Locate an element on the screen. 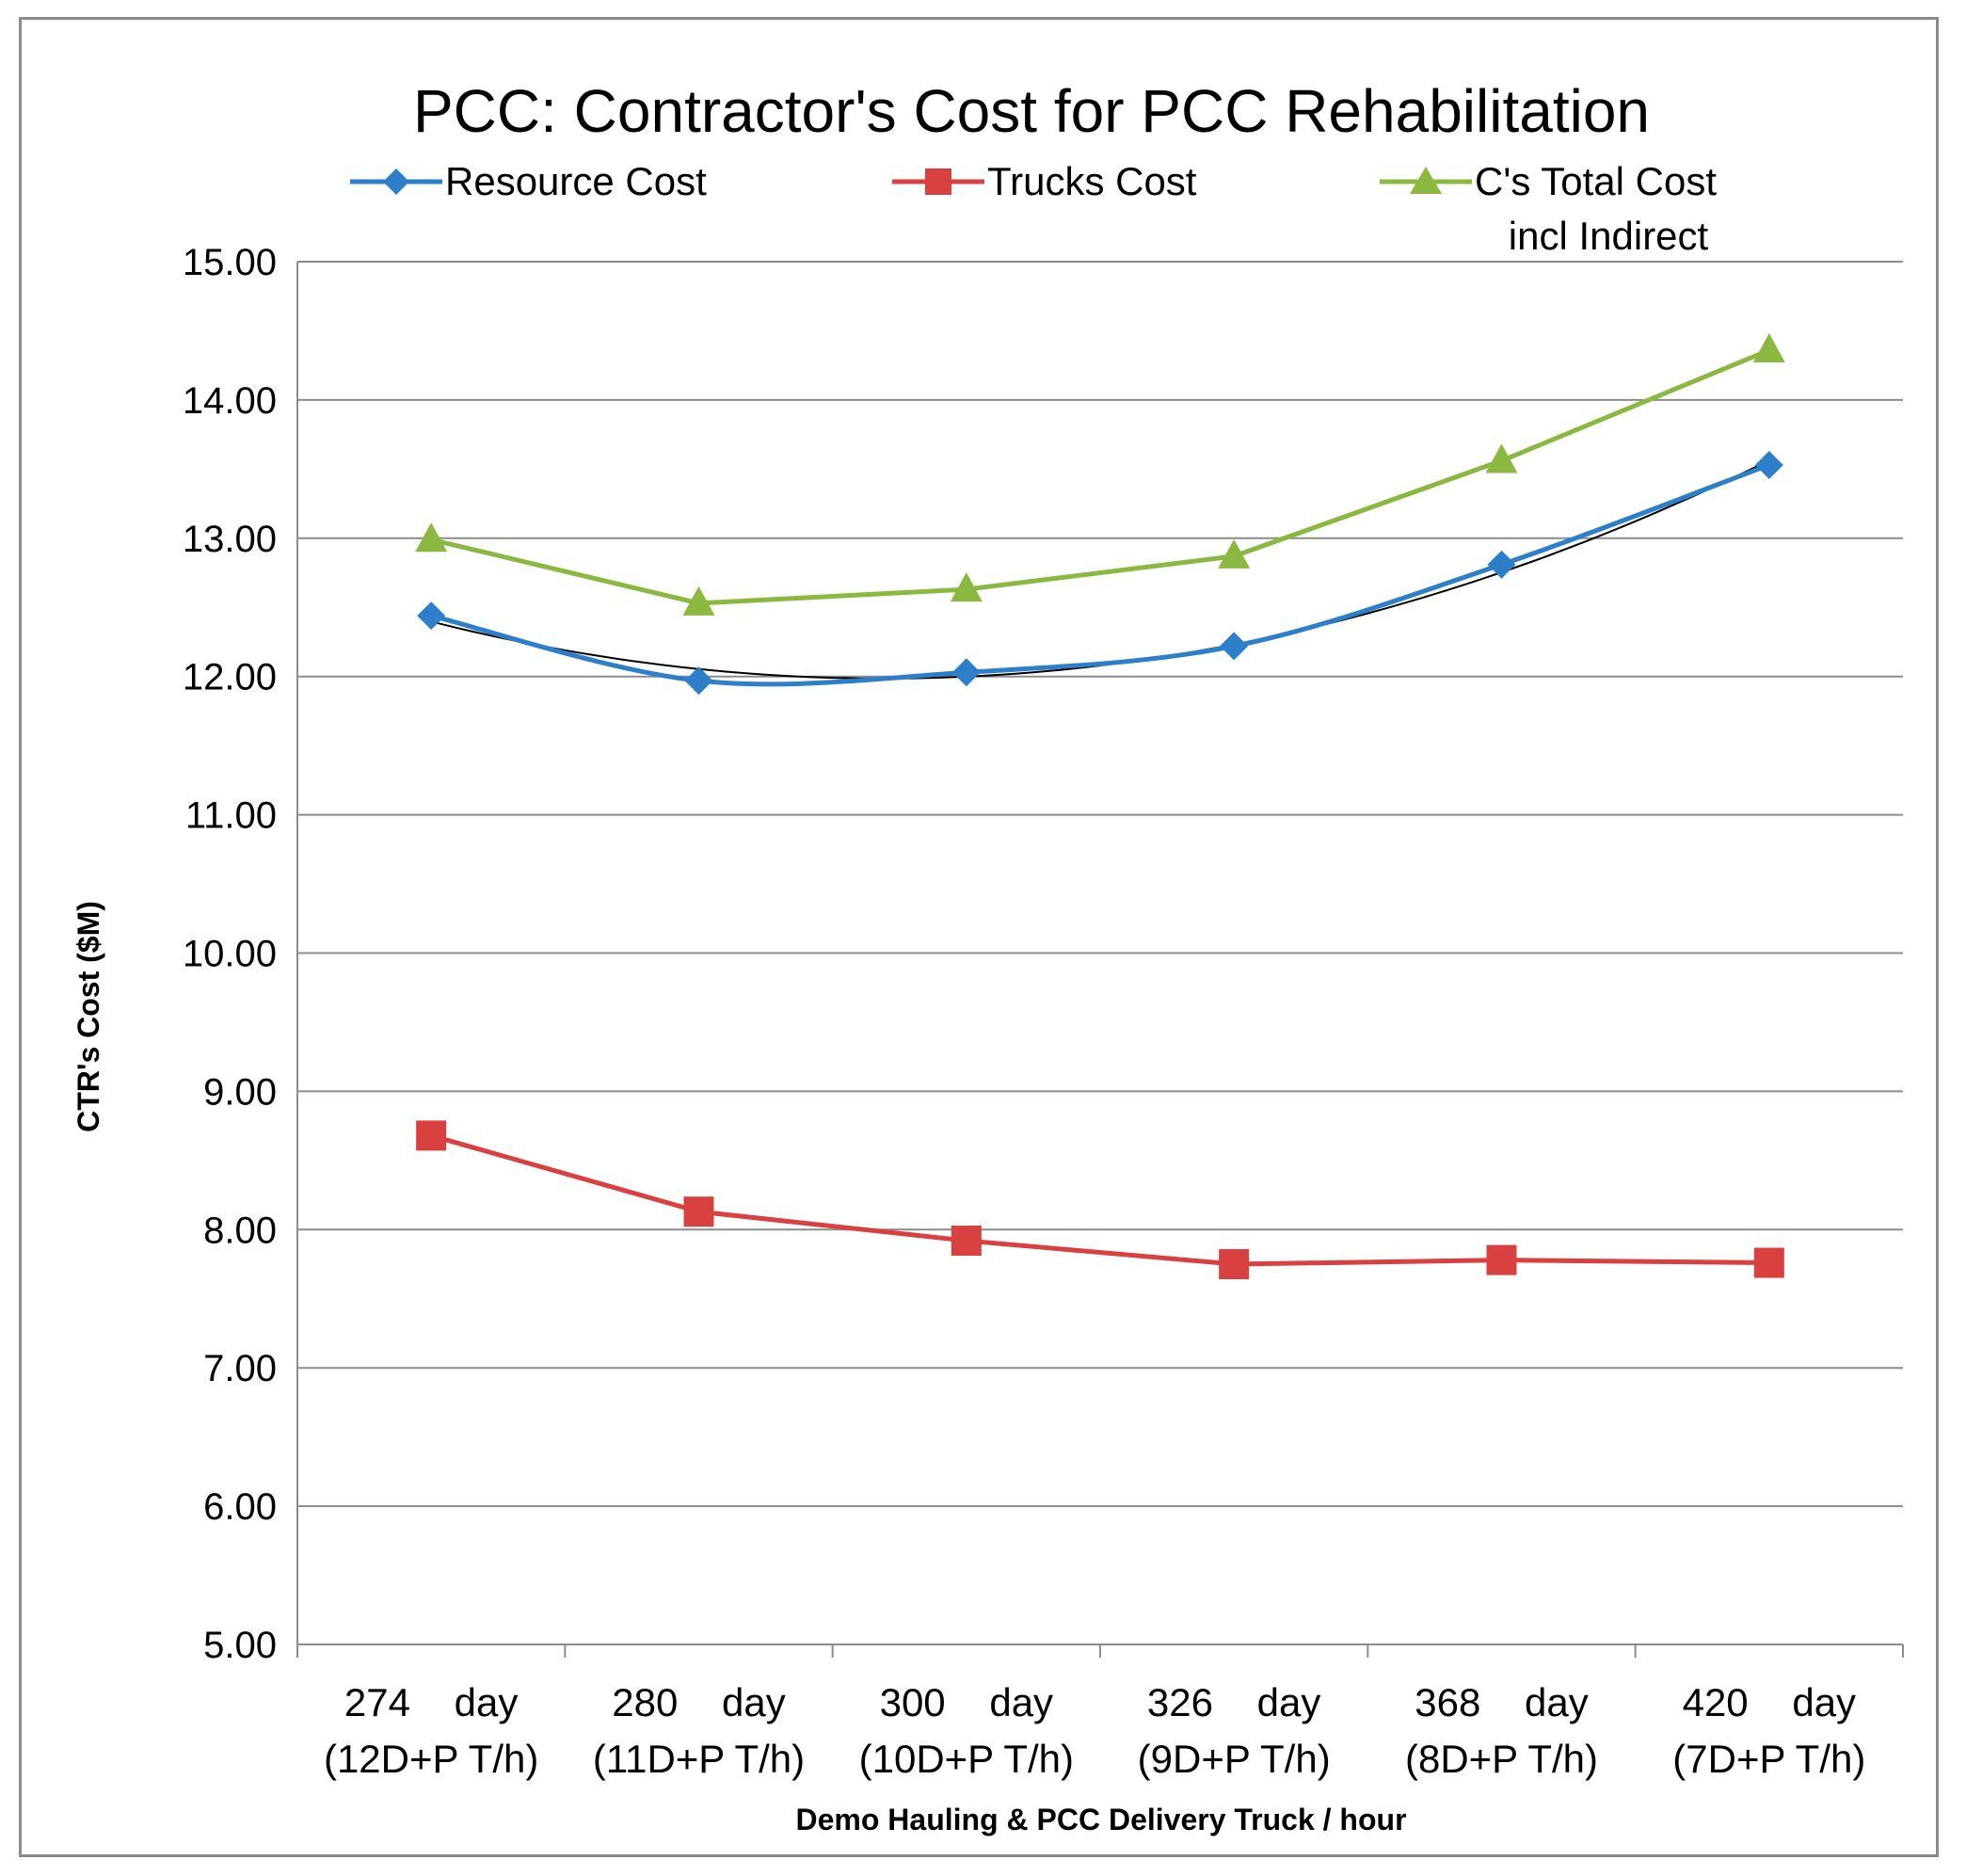  x-tick-label: 326 day is located at coordinates (1233, 1702).